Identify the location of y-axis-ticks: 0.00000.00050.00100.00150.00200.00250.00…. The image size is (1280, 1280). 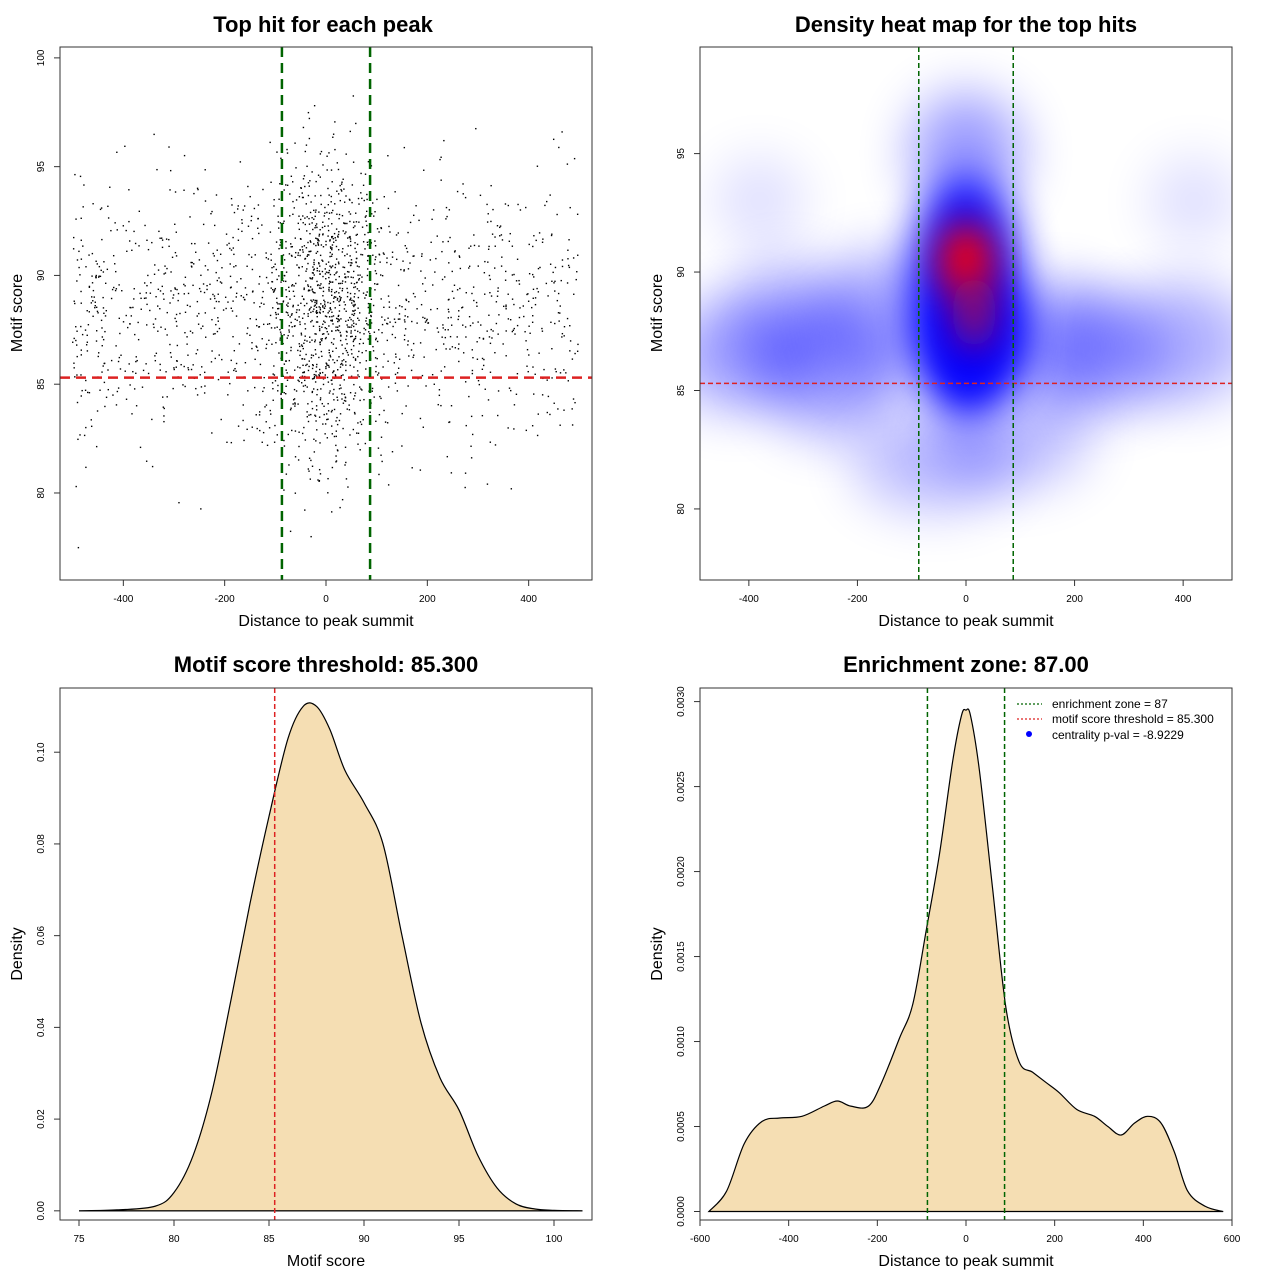
(688, 956).